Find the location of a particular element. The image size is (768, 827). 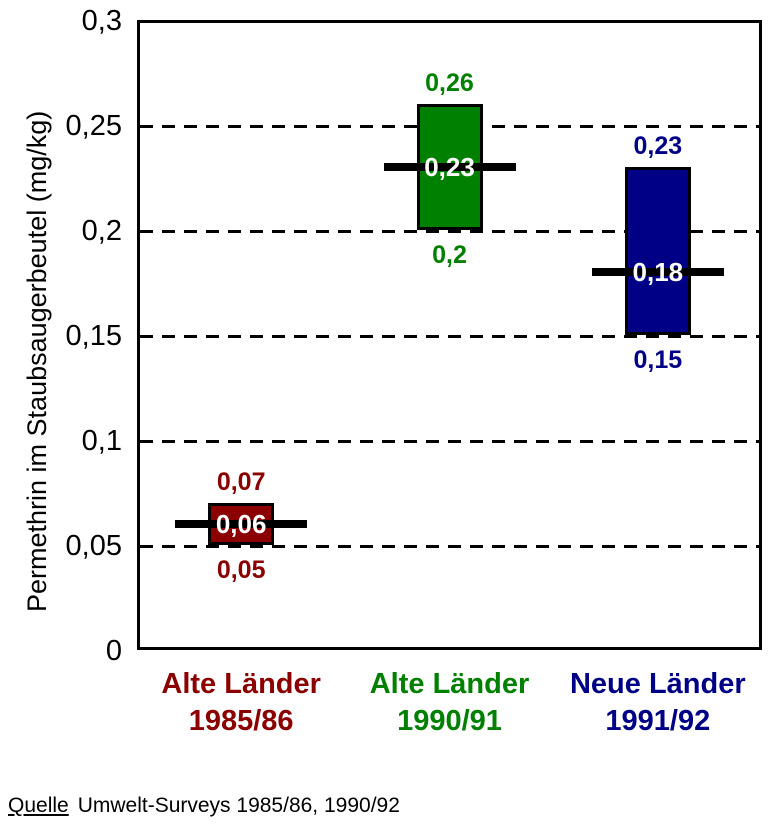

source-text: Umwelt-Surveys 1985/86, 1990/92 is located at coordinates (238, 805).